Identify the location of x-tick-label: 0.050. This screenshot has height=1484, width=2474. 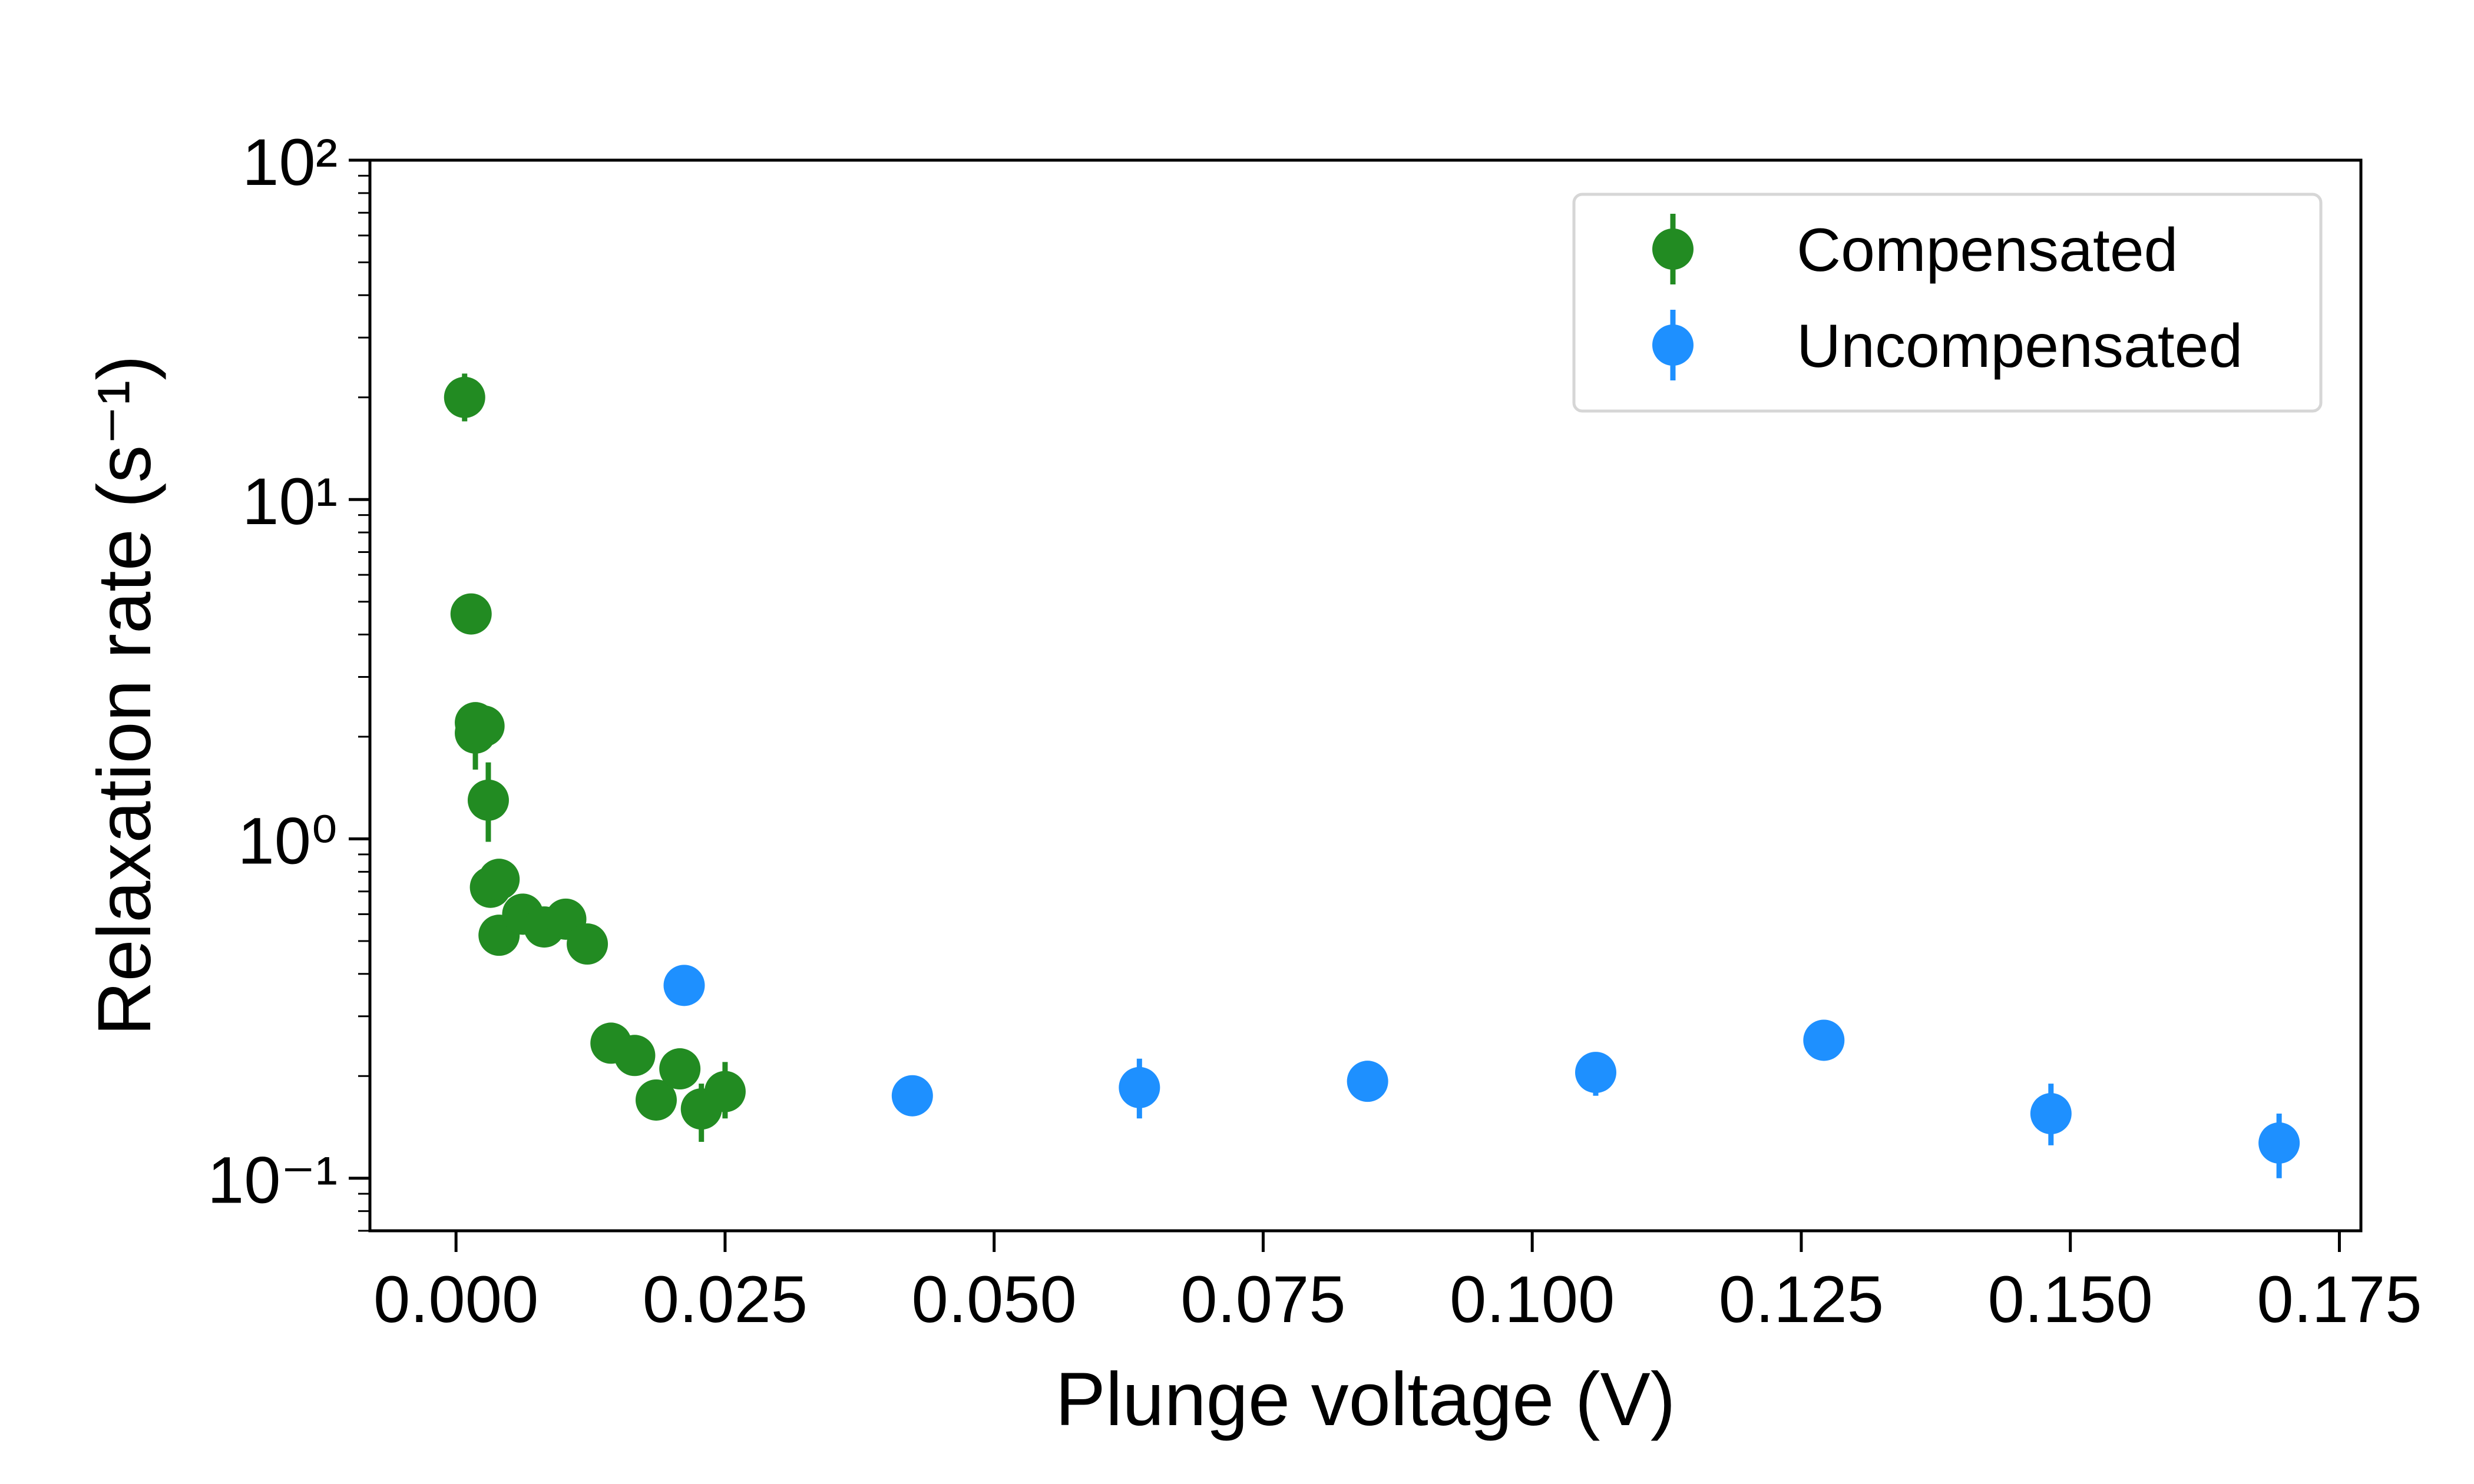
(994, 1299).